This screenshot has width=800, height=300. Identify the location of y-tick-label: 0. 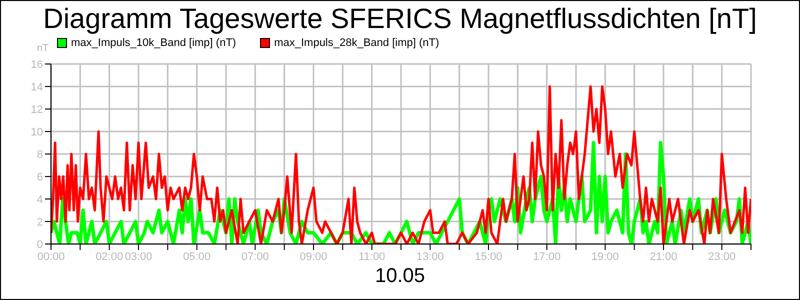
(39, 244).